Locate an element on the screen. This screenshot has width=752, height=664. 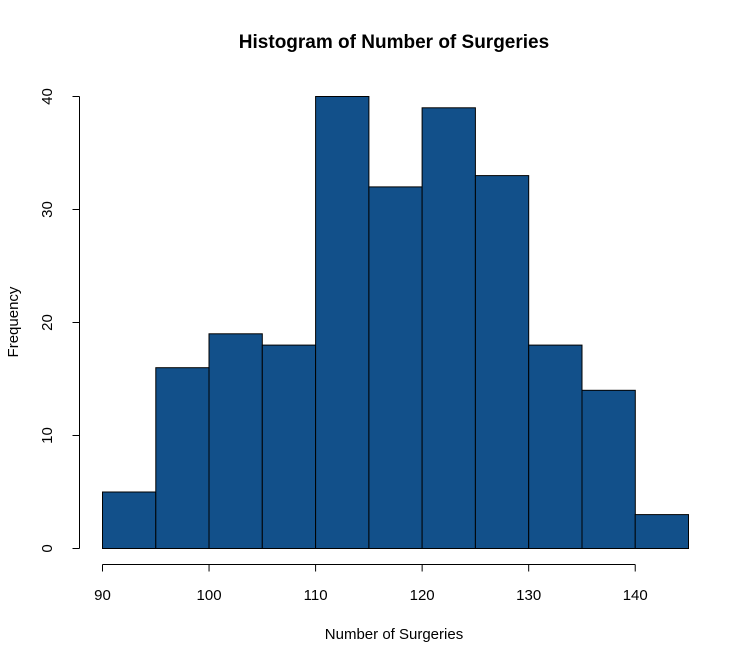
x-tick-label: 120 is located at coordinates (422, 595).